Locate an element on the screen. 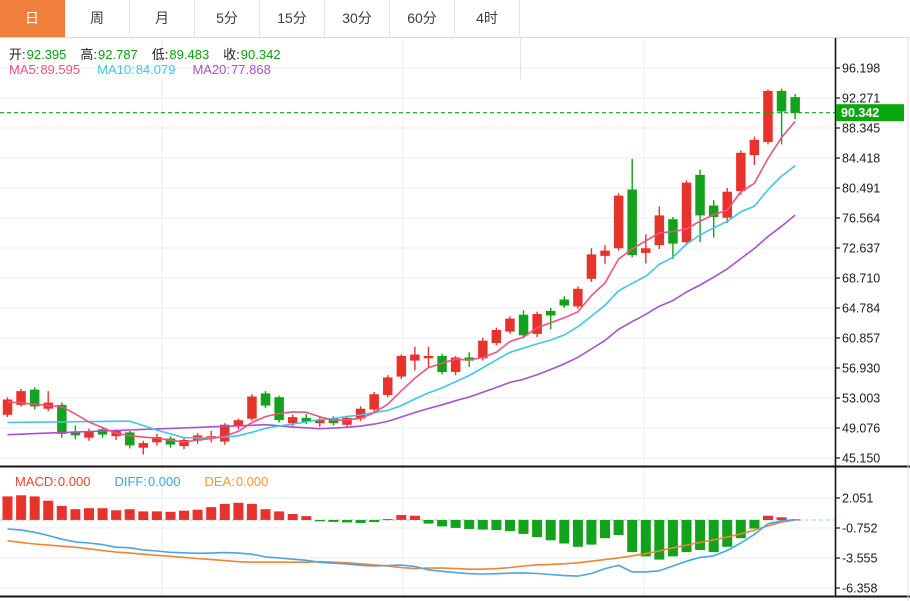 Image resolution: width=910 pixels, height=601 pixels. ma5-group: MA5:89.595 is located at coordinates (44, 69).